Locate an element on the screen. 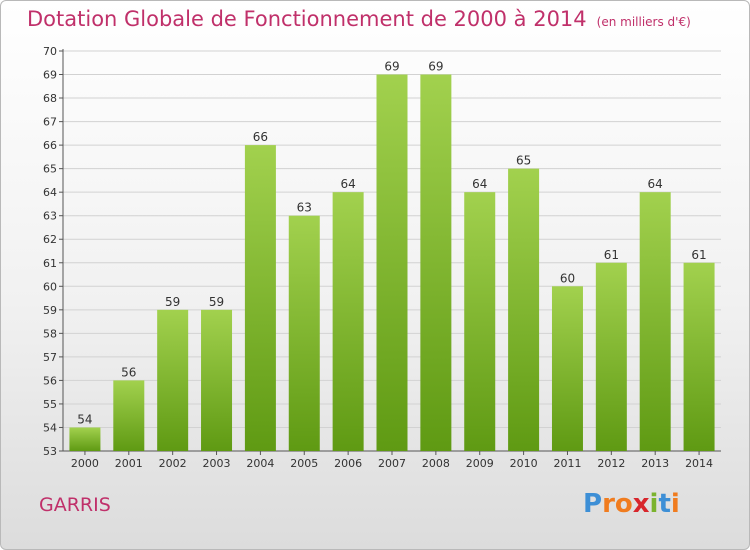  x-tick-label: 2013 is located at coordinates (655, 463).